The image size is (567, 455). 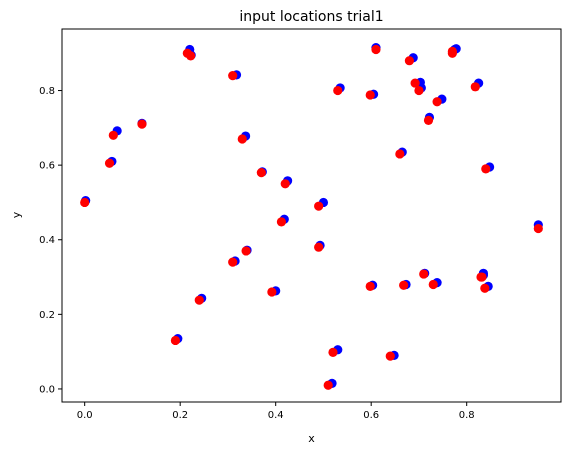 I want to click on x-tick-label: 0.2, so click(x=180, y=415).